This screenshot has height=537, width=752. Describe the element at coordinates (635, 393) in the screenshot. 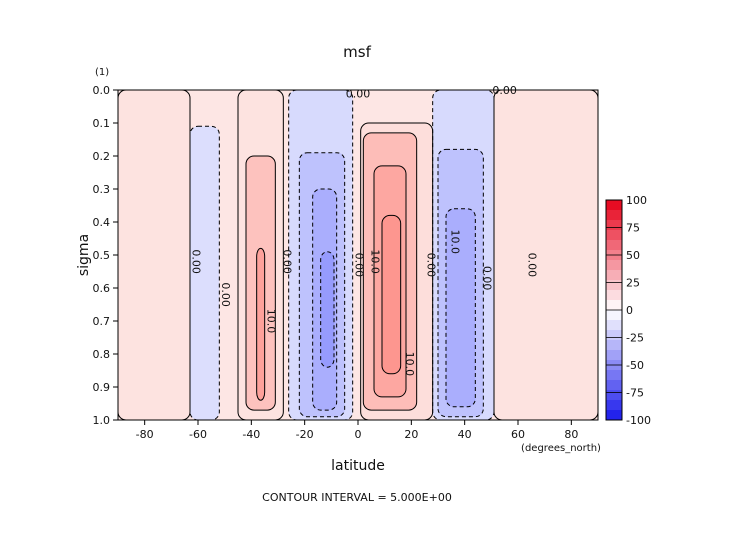

I see `colorbar-label: -75` at that location.